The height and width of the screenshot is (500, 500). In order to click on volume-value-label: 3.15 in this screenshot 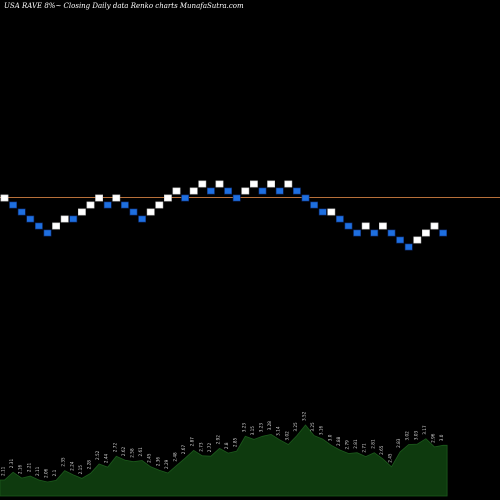, I will do `click(252, 431)`.